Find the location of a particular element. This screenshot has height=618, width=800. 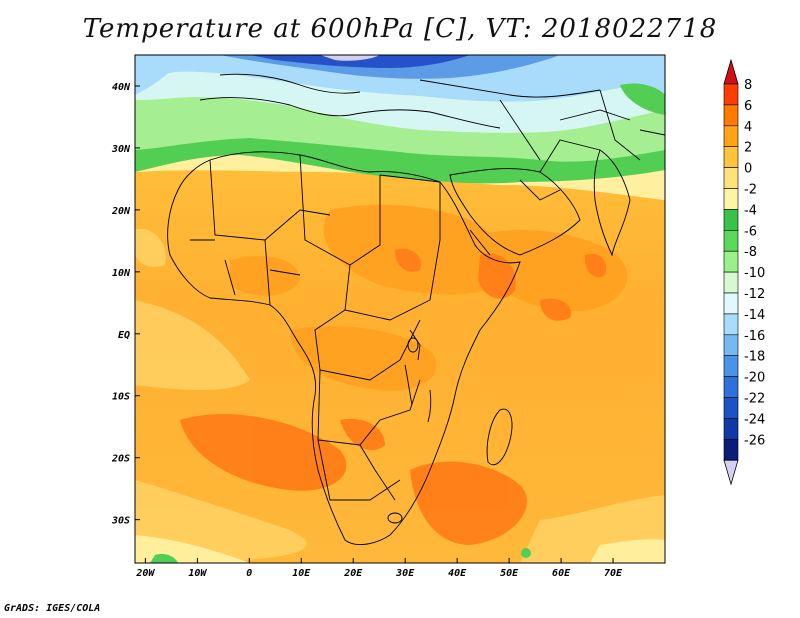

colorbar: 8 6 4 2 0 -2 -4 -6 -8 -10 -12 -14 -16 -18 -20 -22 -24 -26 is located at coordinates (744, 272).